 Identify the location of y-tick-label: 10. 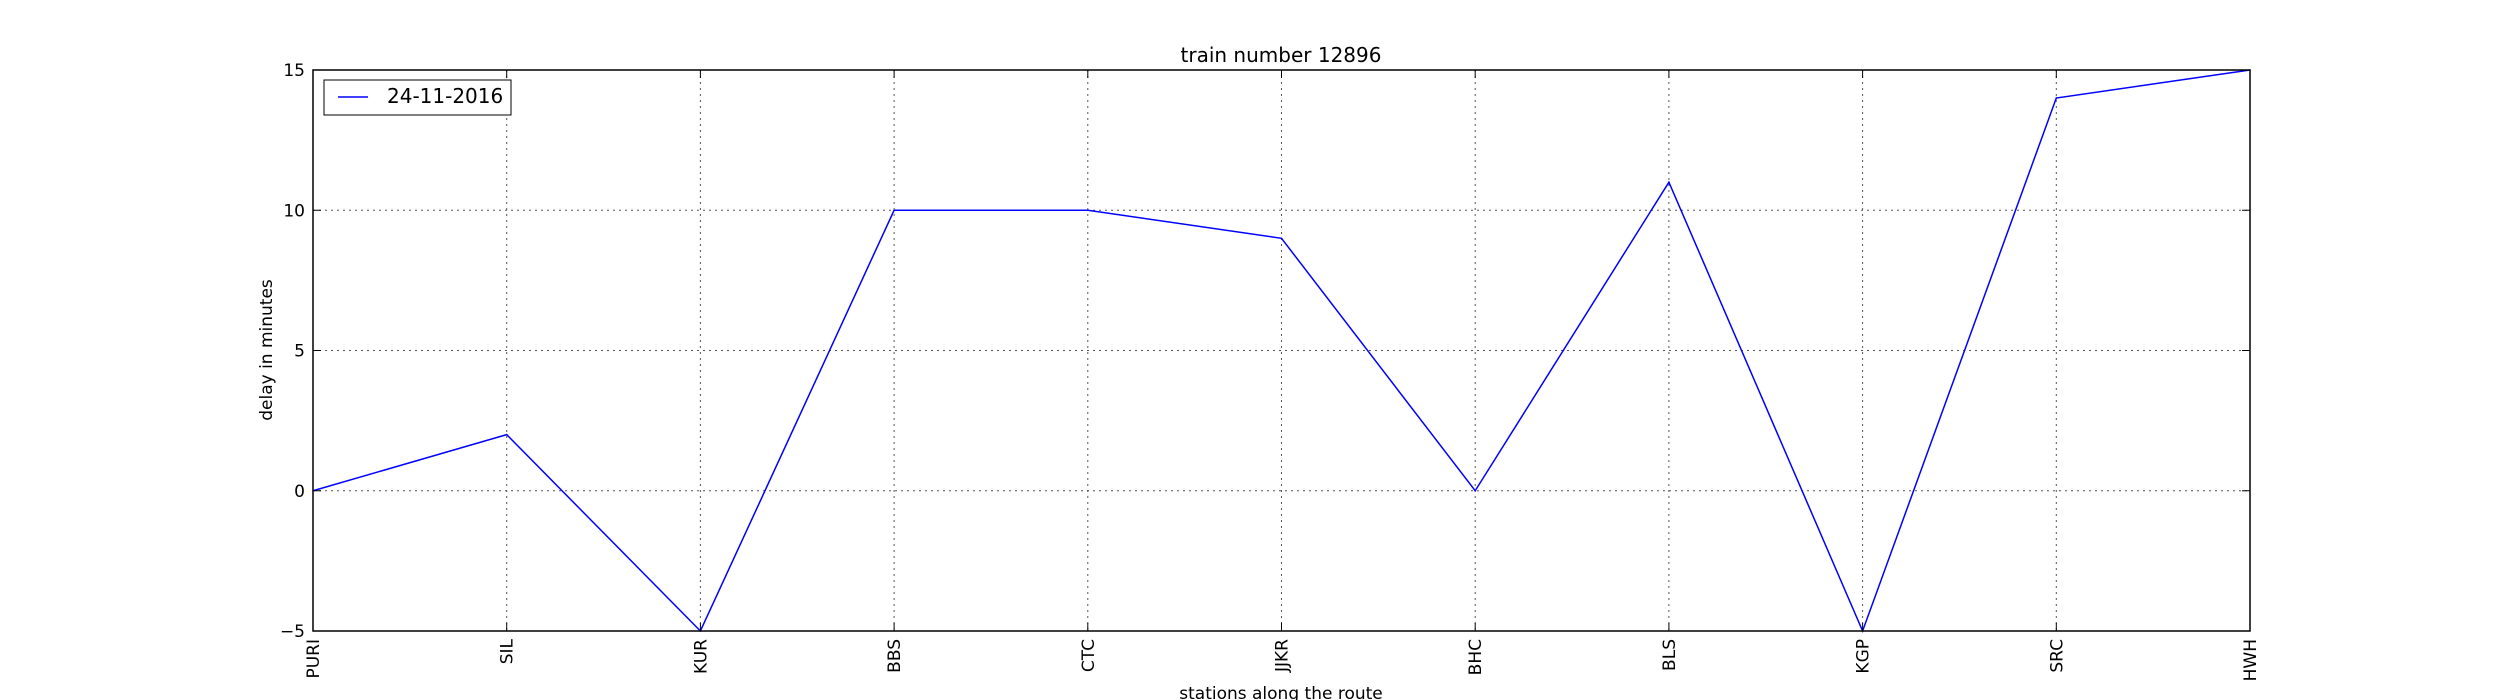
(294, 211).